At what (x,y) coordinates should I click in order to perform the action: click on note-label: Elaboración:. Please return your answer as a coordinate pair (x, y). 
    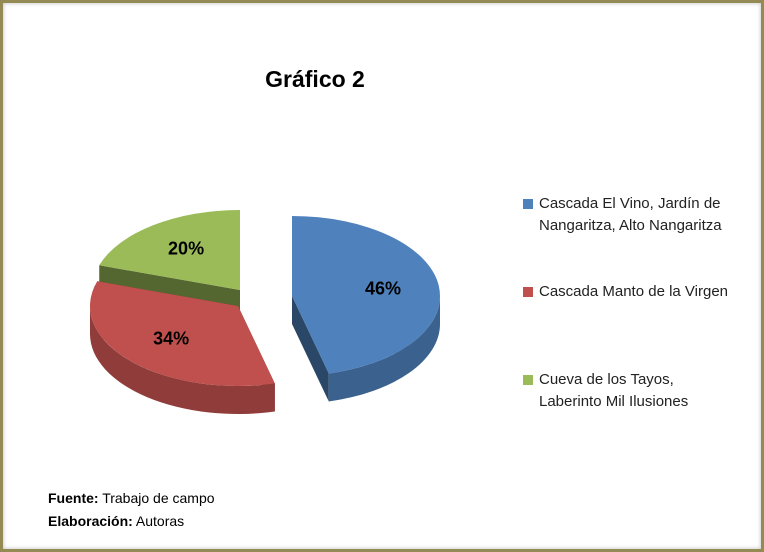
    Looking at the image, I should click on (90, 521).